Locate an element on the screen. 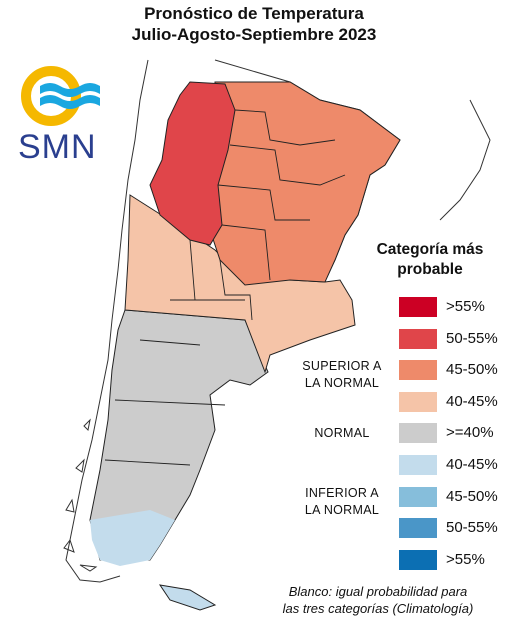 Image resolution: width=508 pixels, height=638 pixels. chile-islands is located at coordinates (80, 495).